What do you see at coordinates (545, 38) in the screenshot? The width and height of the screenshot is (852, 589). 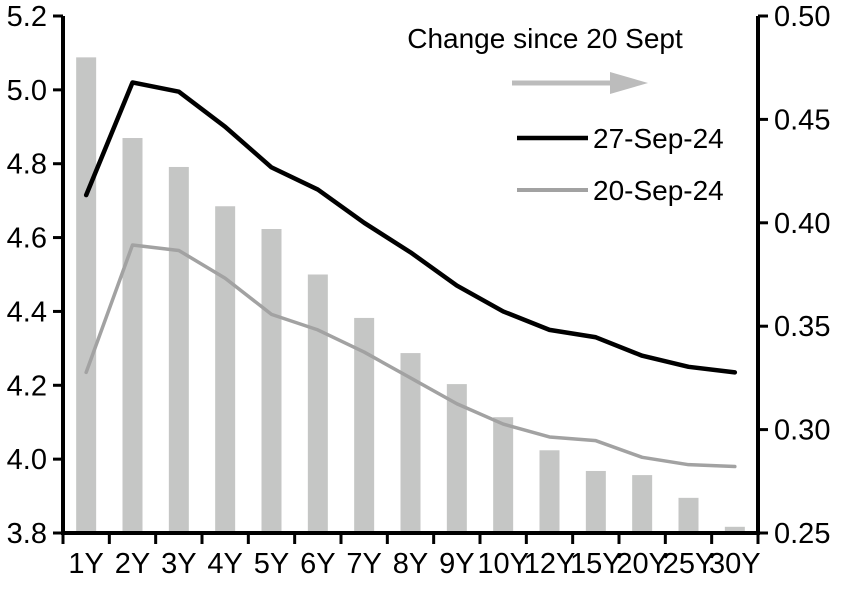 I see `legend-label-change: Change since 20 Sept` at bounding box center [545, 38].